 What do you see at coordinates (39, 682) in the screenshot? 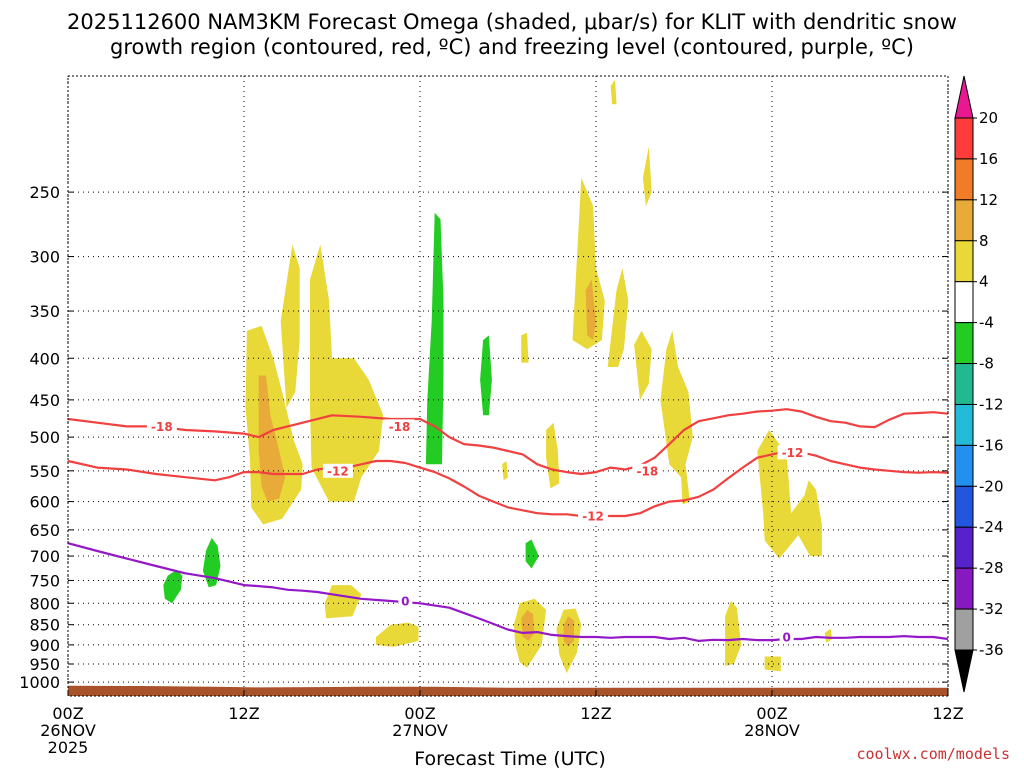
I see `y-tick-label-1000: 1000` at bounding box center [39, 682].